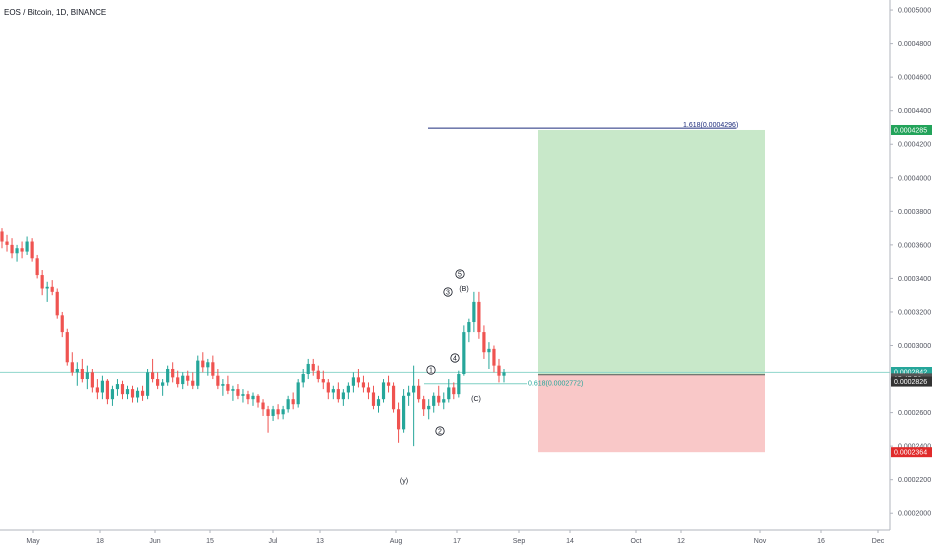  I want to click on x-tick-label: 15, so click(210, 541).